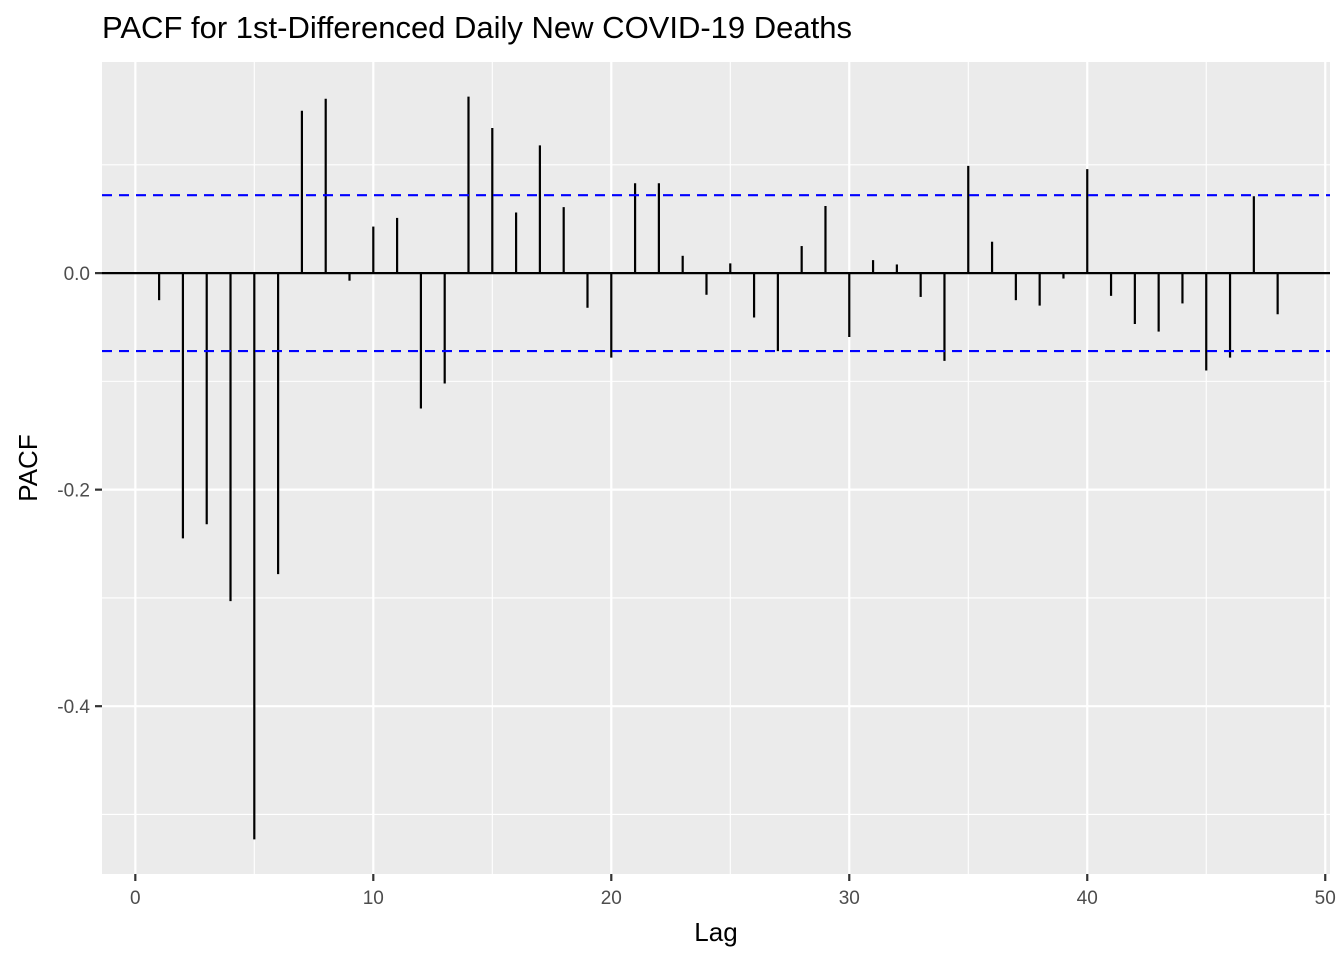 This screenshot has width=1344, height=960. I want to click on x-tick-label: 20, so click(611, 898).